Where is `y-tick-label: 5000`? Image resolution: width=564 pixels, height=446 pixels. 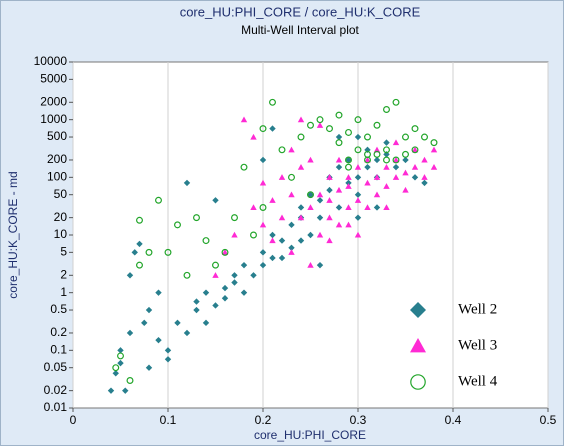
y-tick-label: 5000 is located at coordinates (53, 79).